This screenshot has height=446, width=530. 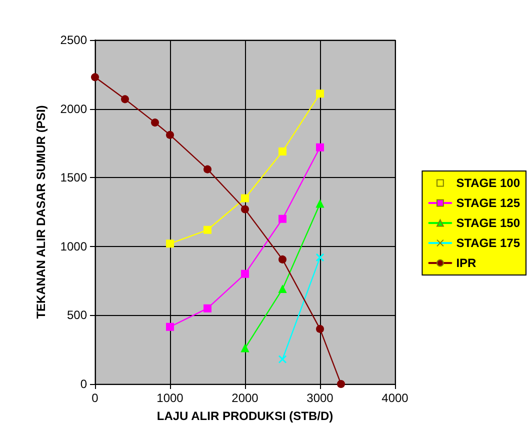 I want to click on y-tick-label: 1000, so click(x=74, y=246).